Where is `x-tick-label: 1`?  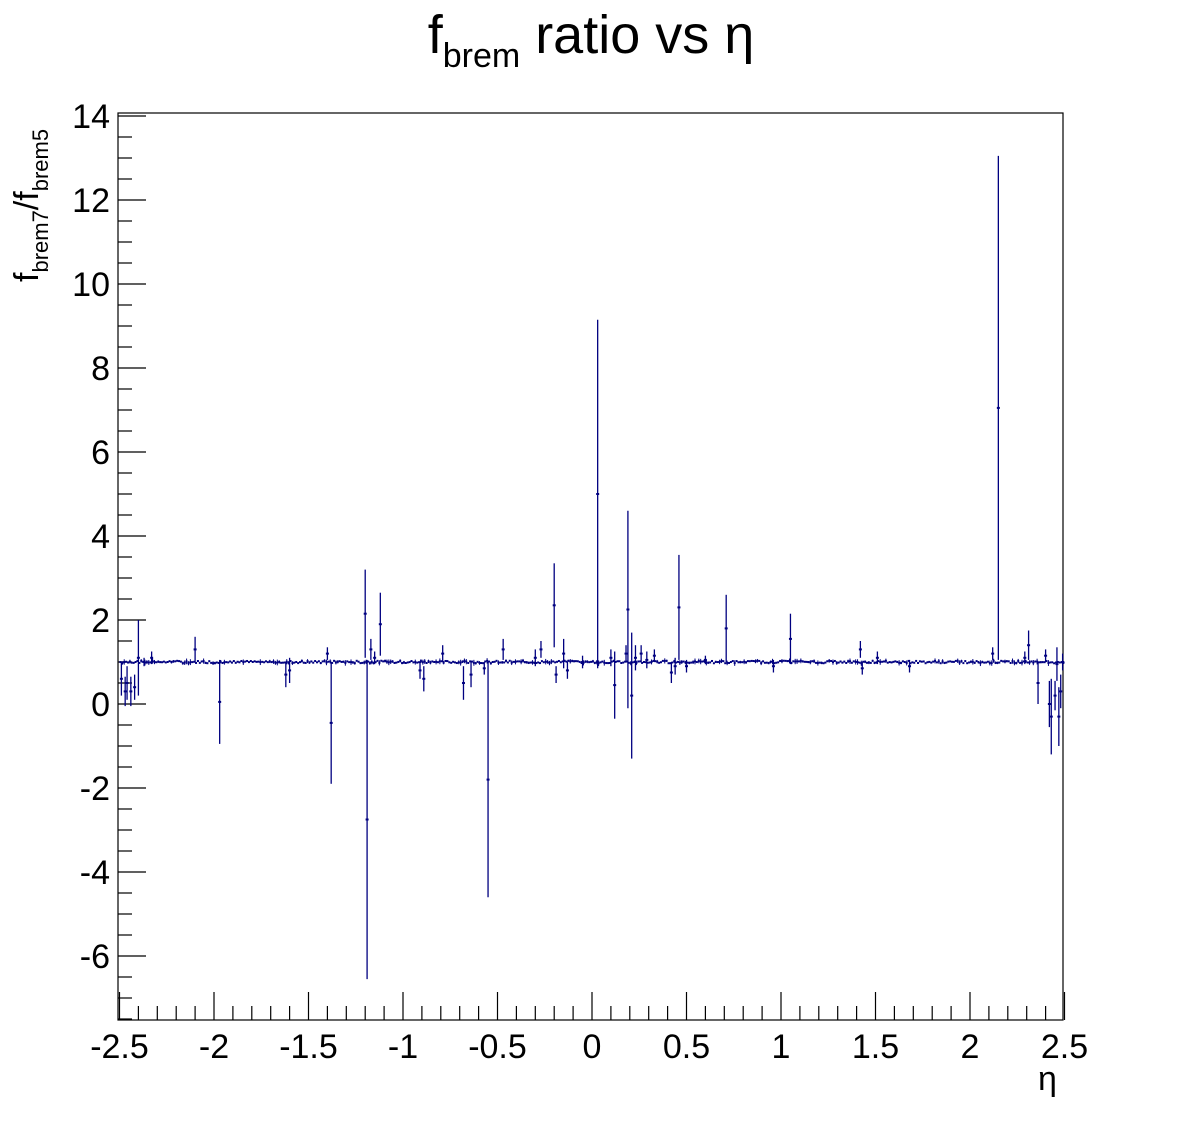
x-tick-label: 1 is located at coordinates (781, 1047).